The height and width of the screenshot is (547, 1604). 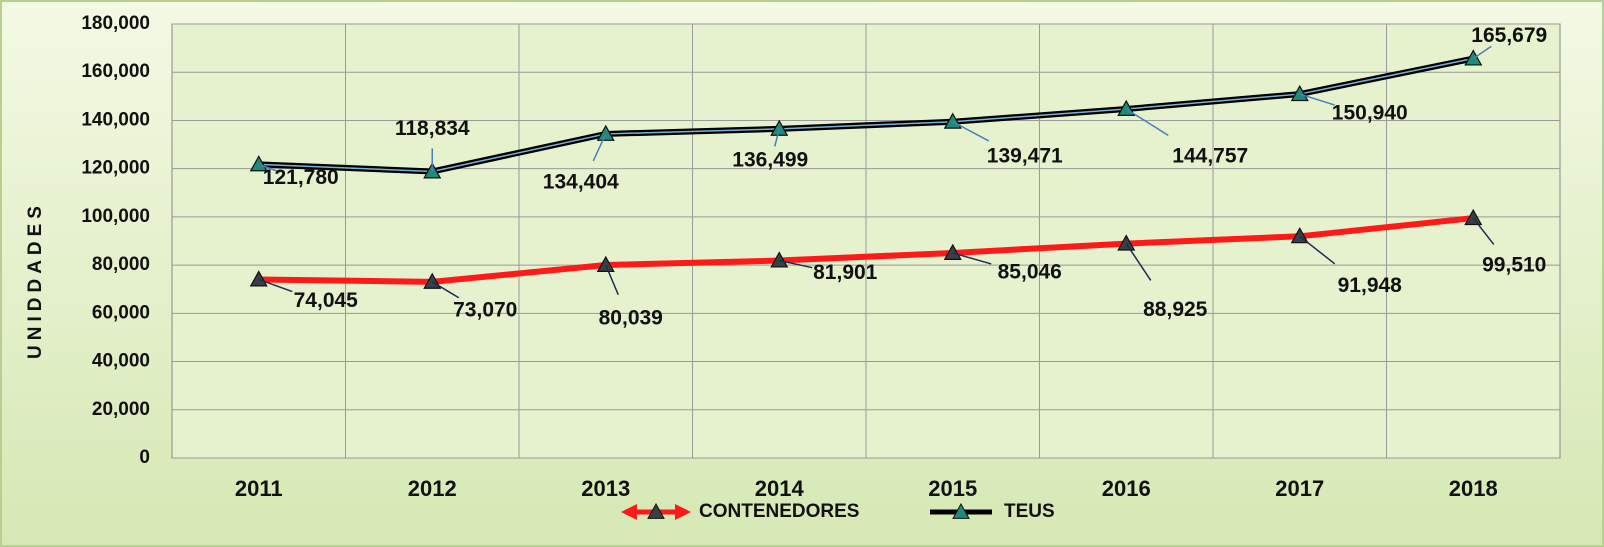 I want to click on y-tick-label: 40,000, so click(x=121, y=361).